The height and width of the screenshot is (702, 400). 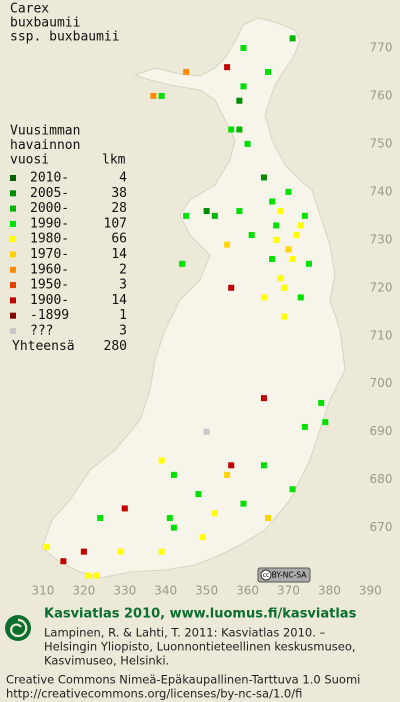 What do you see at coordinates (381, 479) in the screenshot?
I see `y-tick-label: 680` at bounding box center [381, 479].